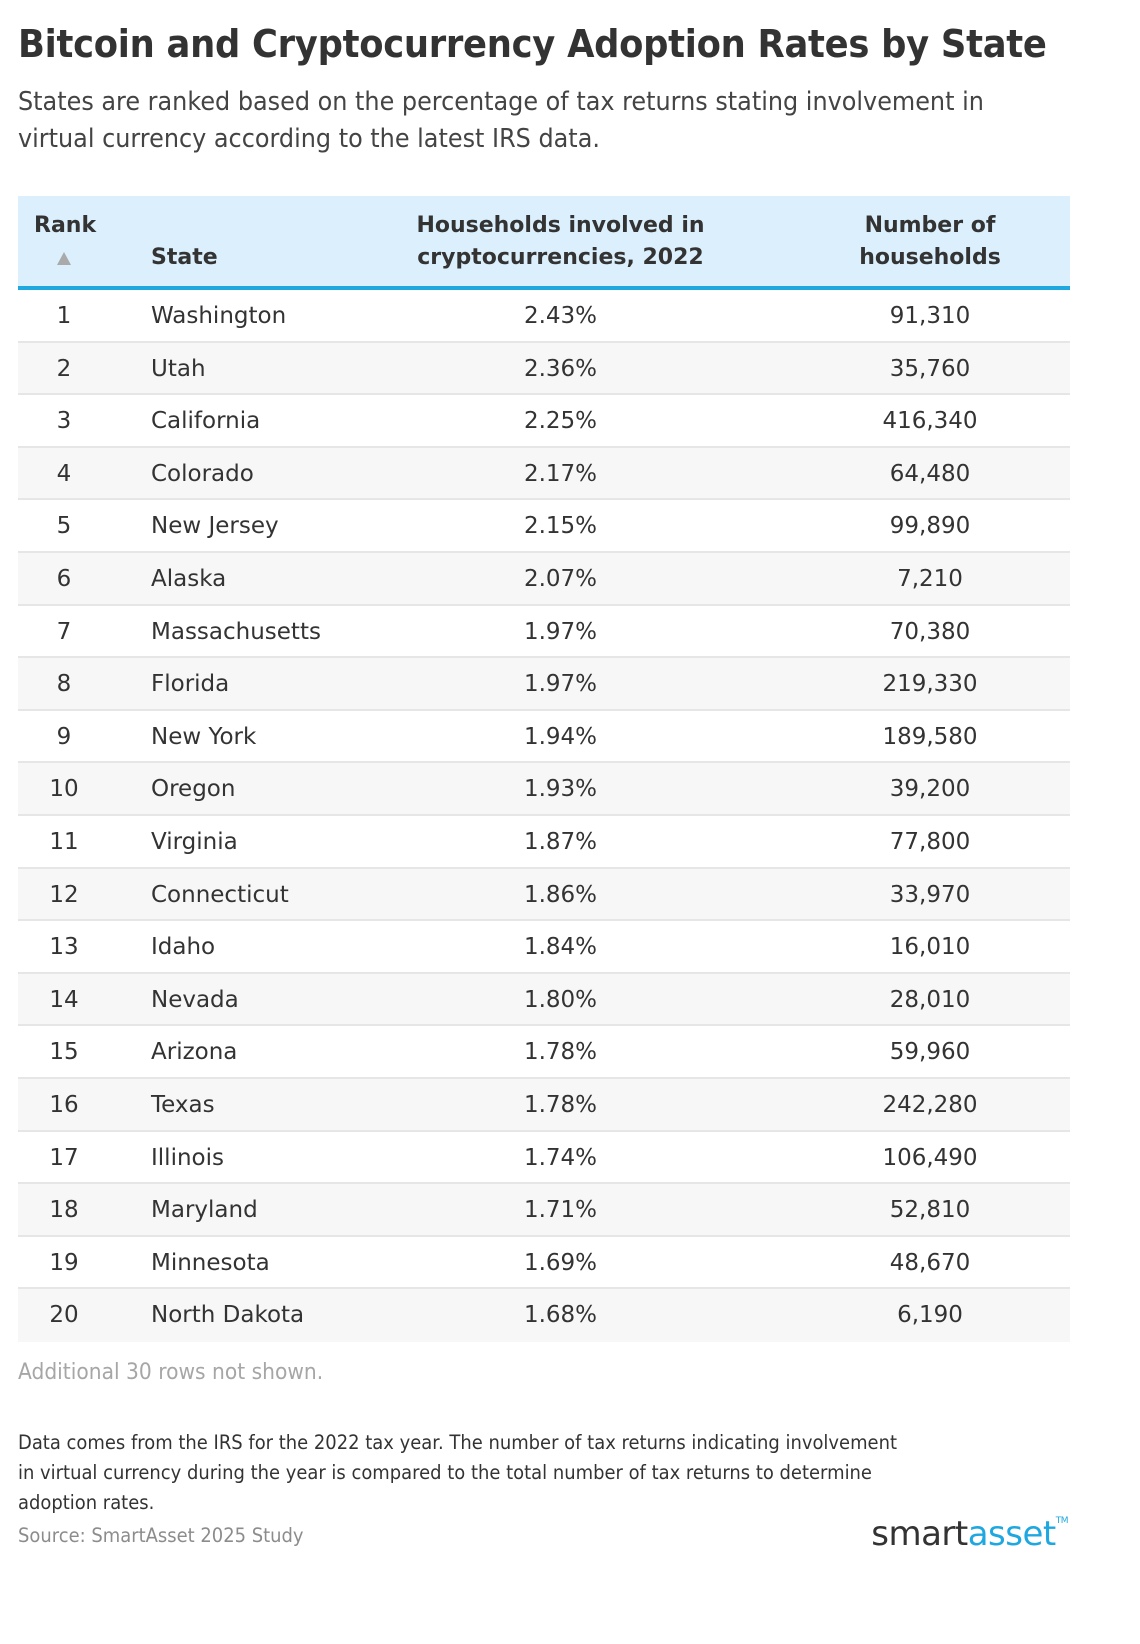 This screenshot has width=1140, height=1644. I want to click on cell-rank: 9, so click(64, 736).